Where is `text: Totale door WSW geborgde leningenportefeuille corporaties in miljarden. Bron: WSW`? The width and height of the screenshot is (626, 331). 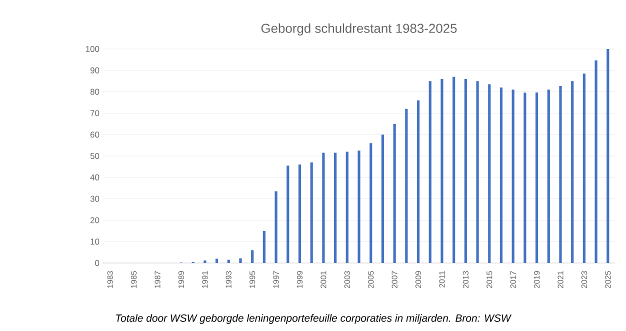 text: Totale door WSW geborgde leningenportefeuille corporaties in miljarden. Bron: WSW is located at coordinates (314, 319).